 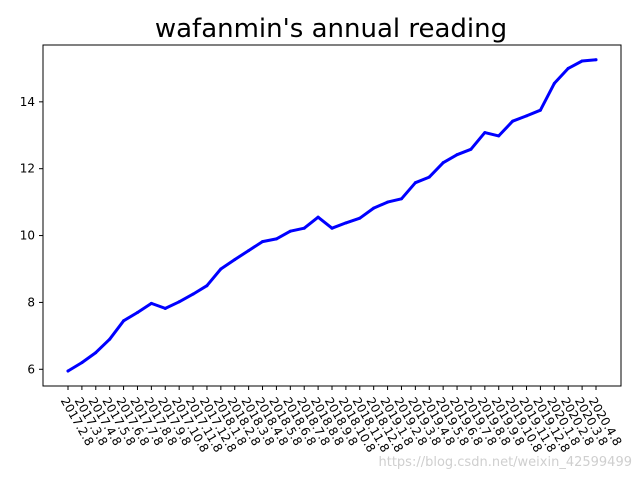 What do you see at coordinates (331, 29) in the screenshot?
I see `chart-title: wafanmin's annual reading` at bounding box center [331, 29].